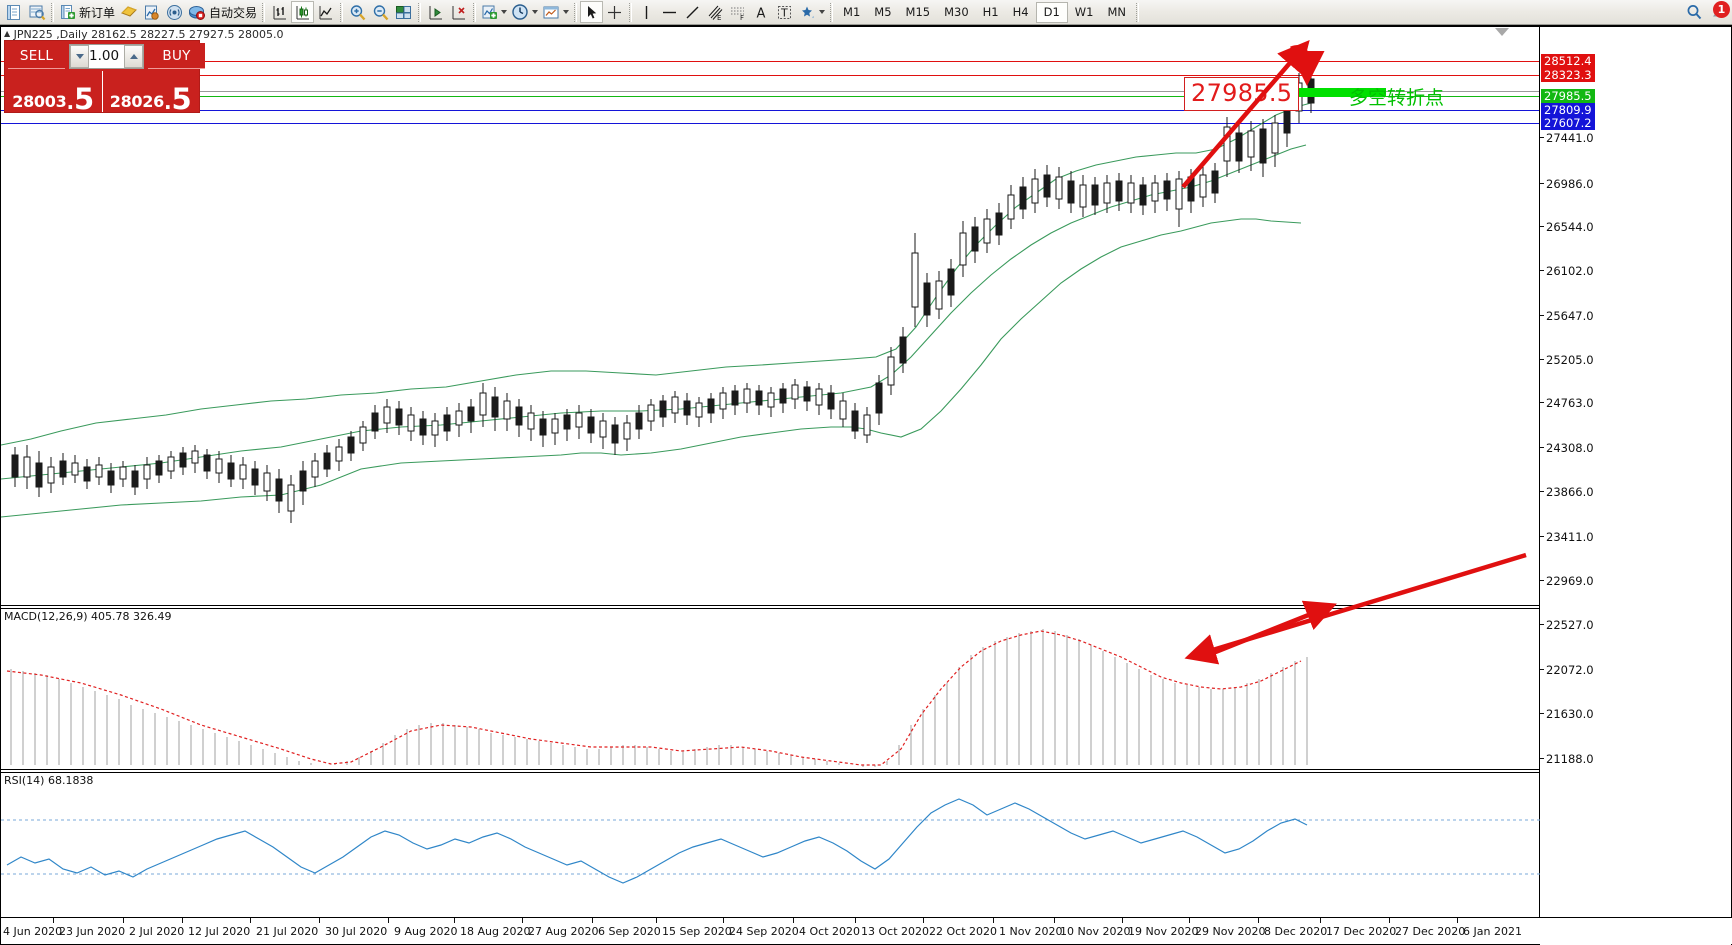 This screenshot has width=1732, height=945. I want to click on time-tick-17: 19 Nov 2020, so click(1163, 931).